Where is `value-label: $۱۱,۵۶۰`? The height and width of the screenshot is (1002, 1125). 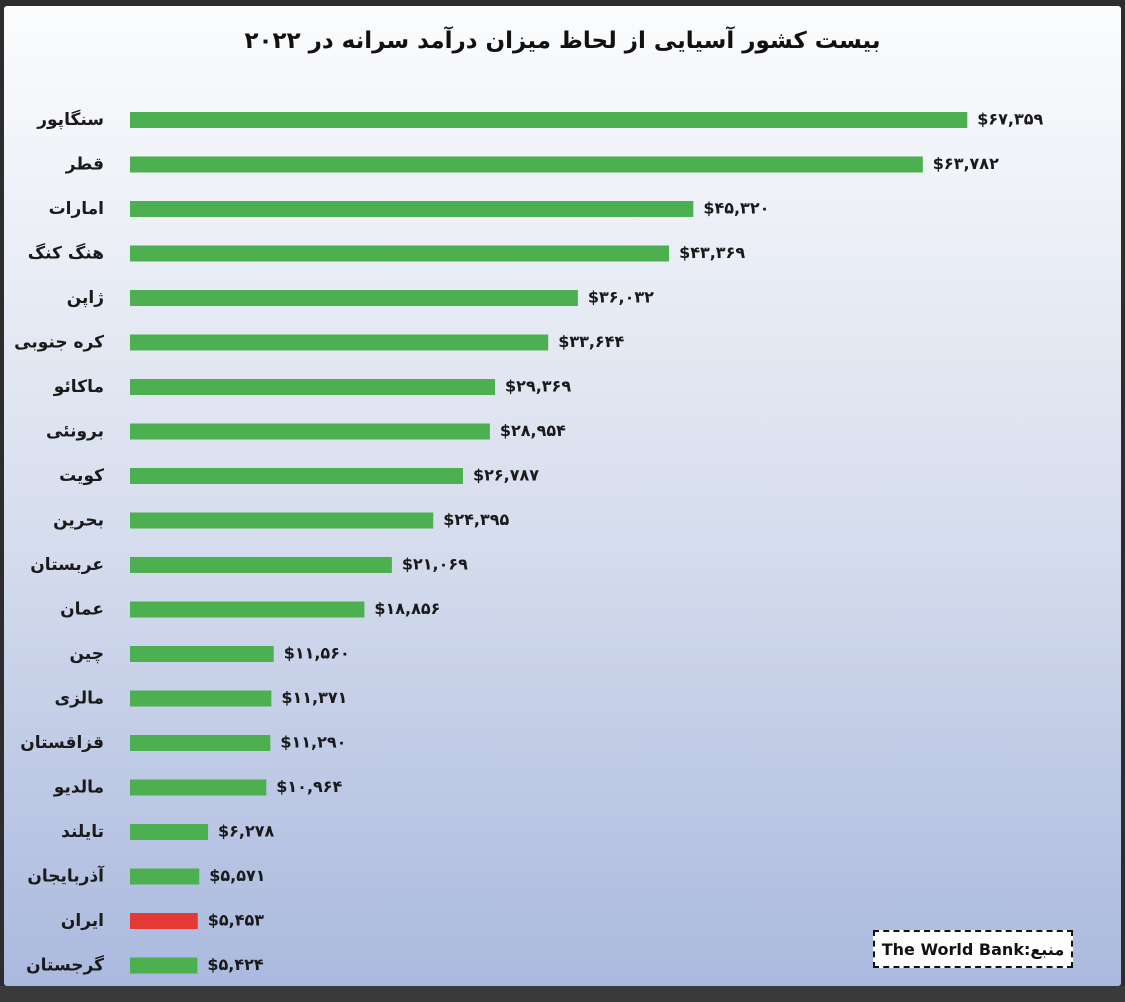
value-label: $۱۱,۵۶۰ is located at coordinates (317, 653).